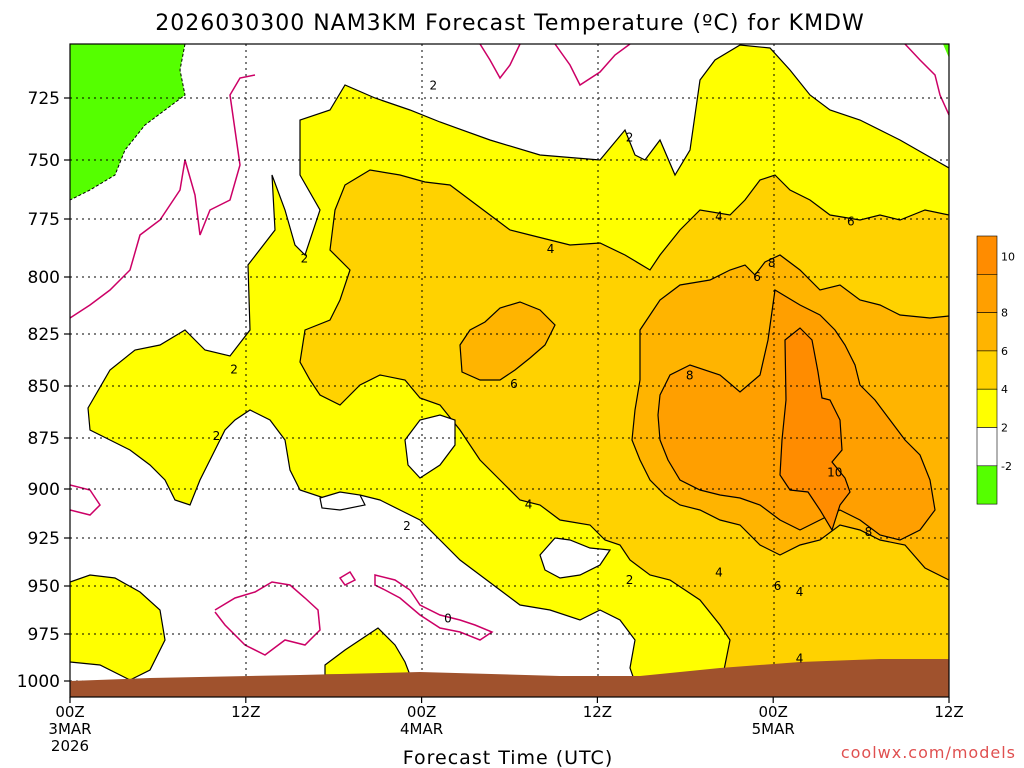 This screenshot has height=768, width=1024. Describe the element at coordinates (773, 729) in the screenshot. I see `x-tick-date: 5MAR` at that location.